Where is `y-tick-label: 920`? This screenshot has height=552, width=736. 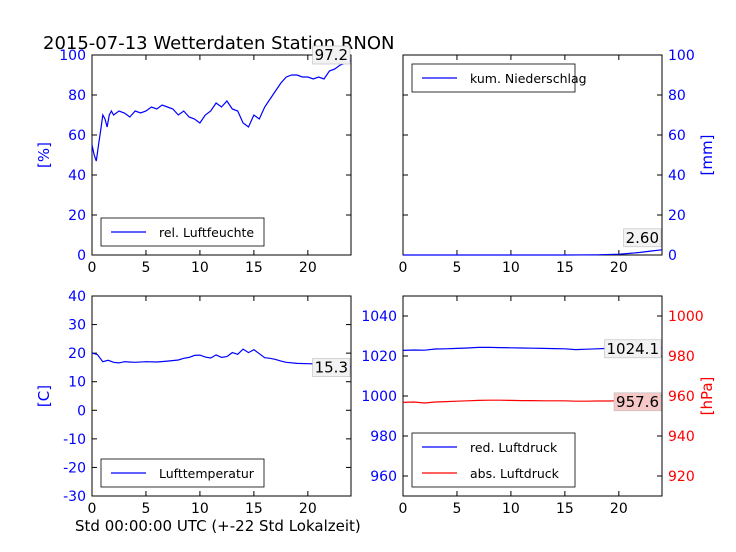
y-tick-label: 920 is located at coordinates (681, 477).